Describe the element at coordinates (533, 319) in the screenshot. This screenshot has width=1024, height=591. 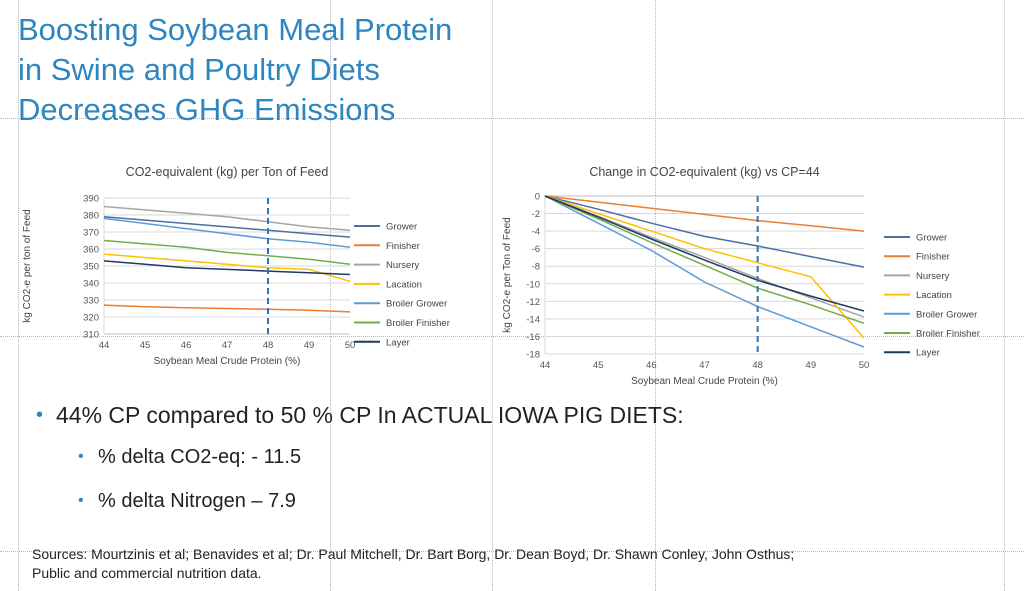
I see `y-tick-label: -14` at that location.